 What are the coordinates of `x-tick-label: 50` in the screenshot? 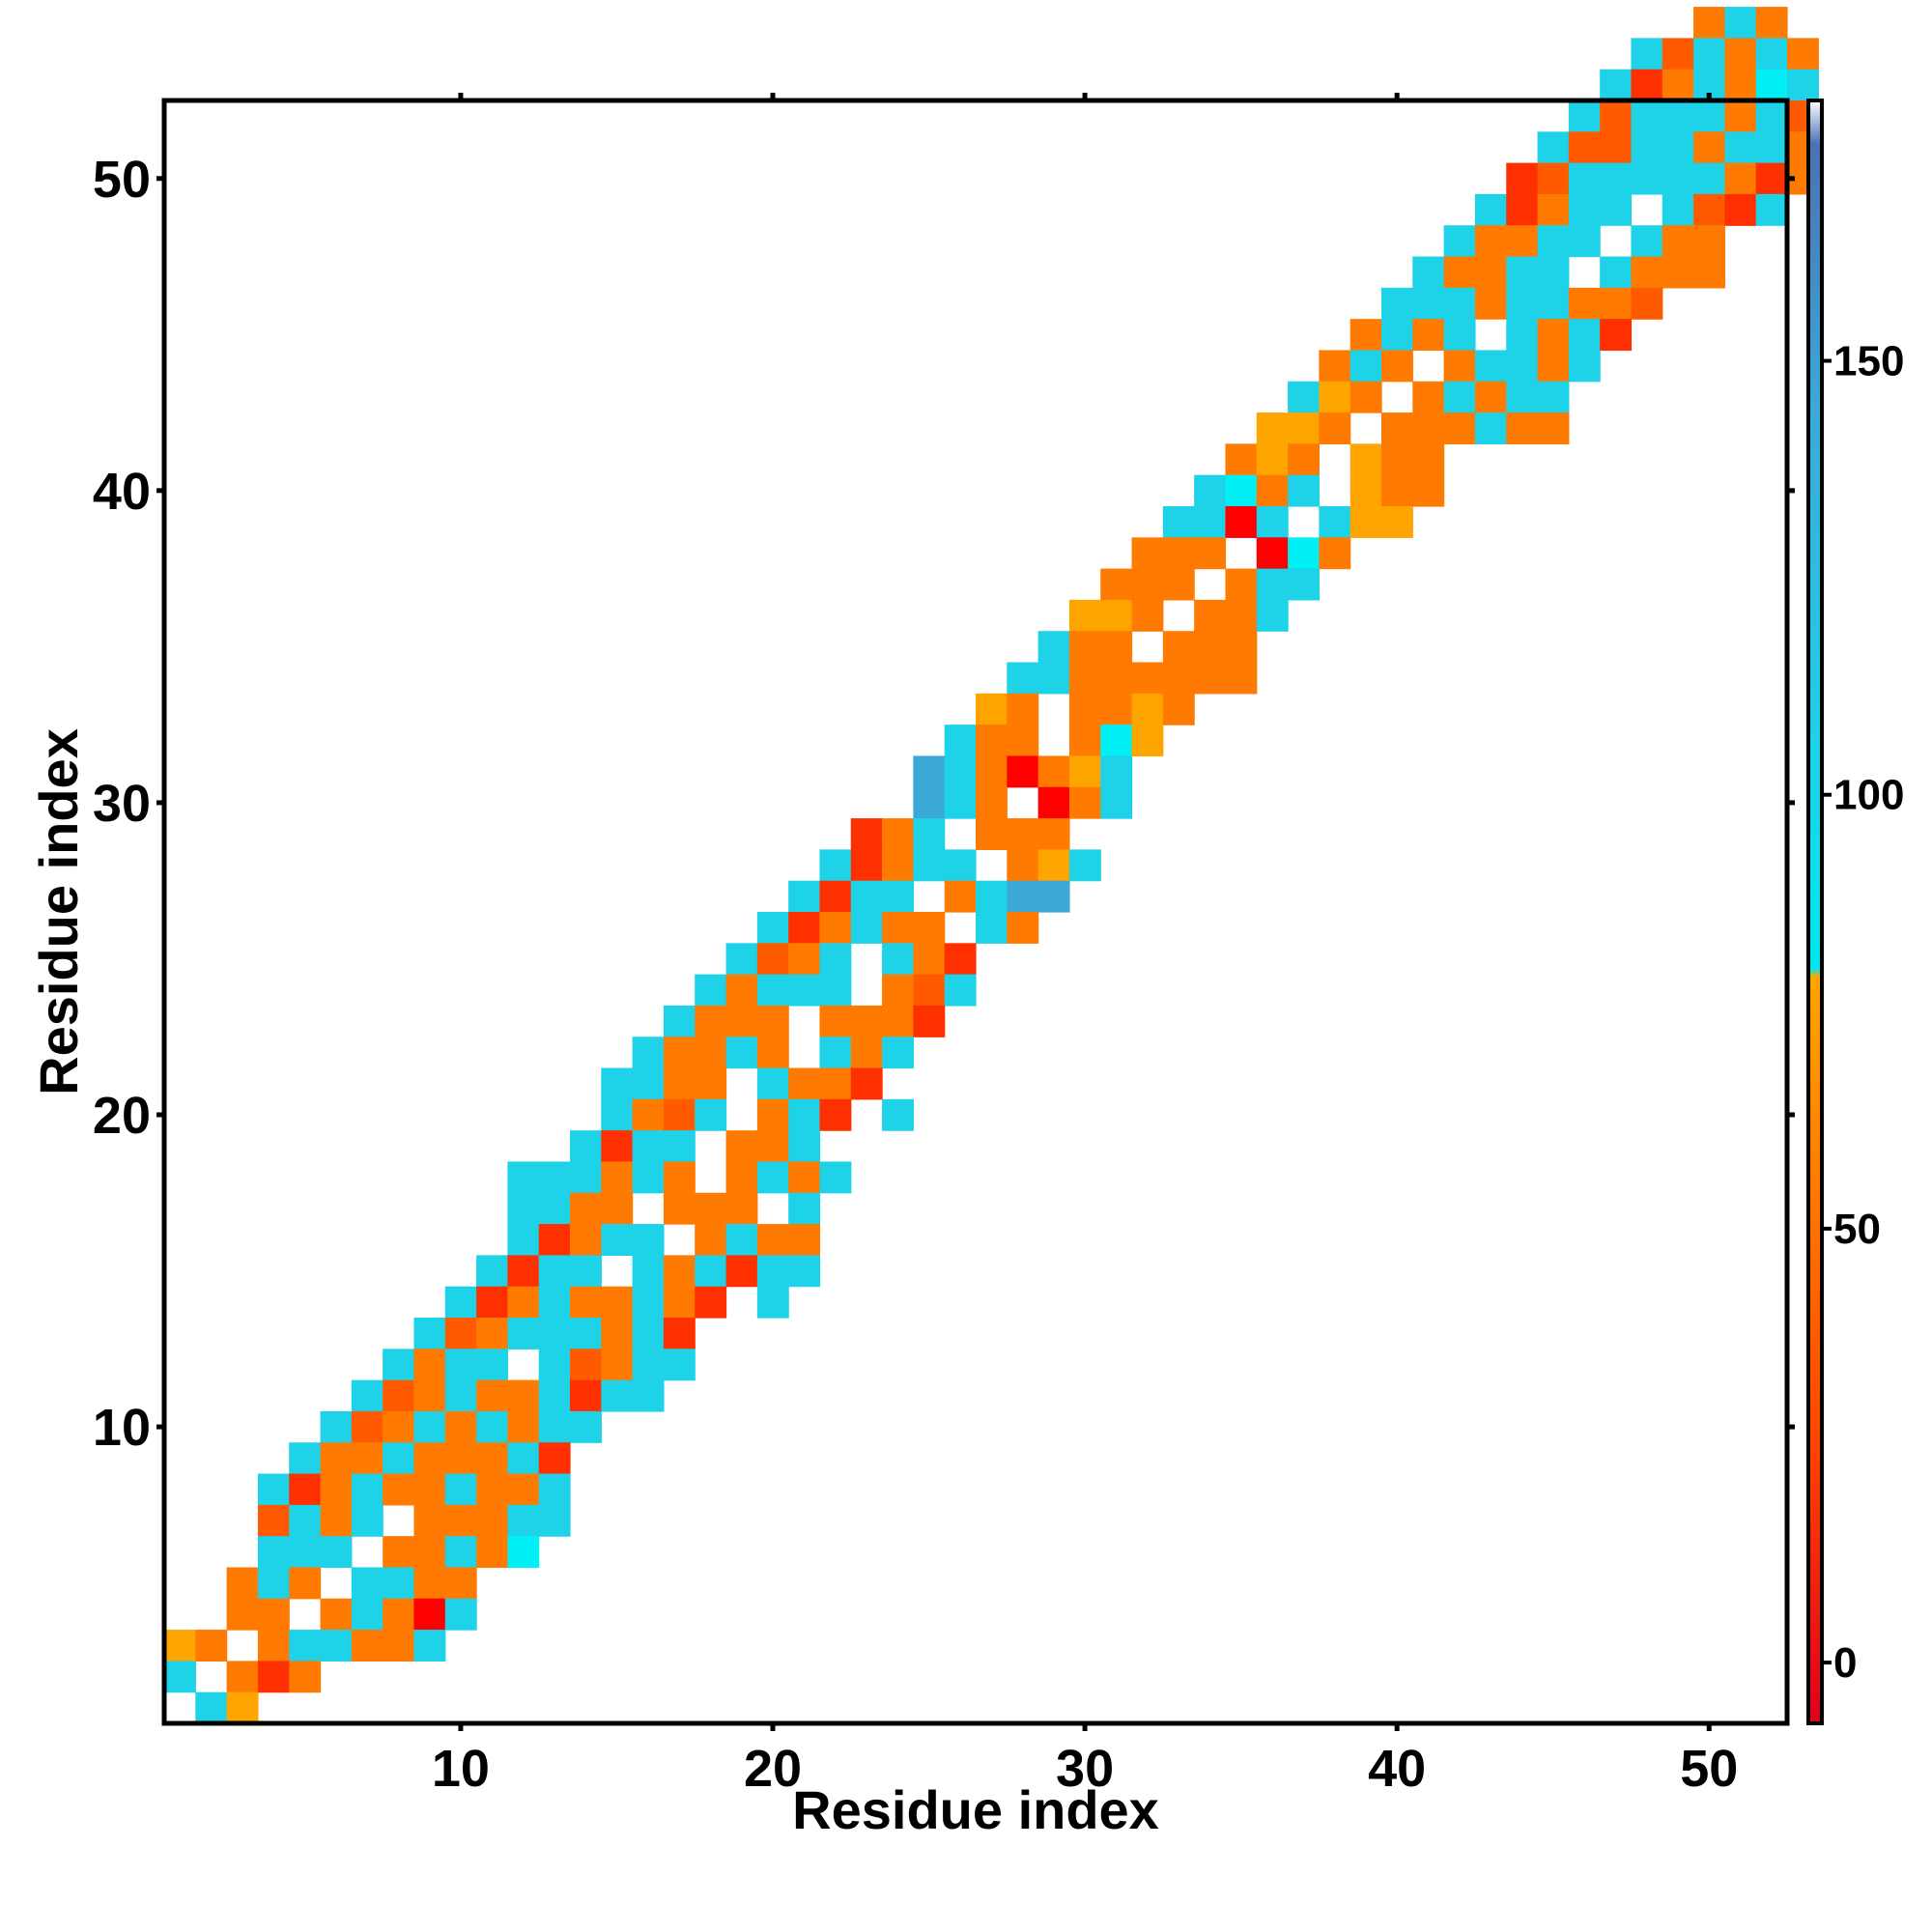 It's located at (1709, 1769).